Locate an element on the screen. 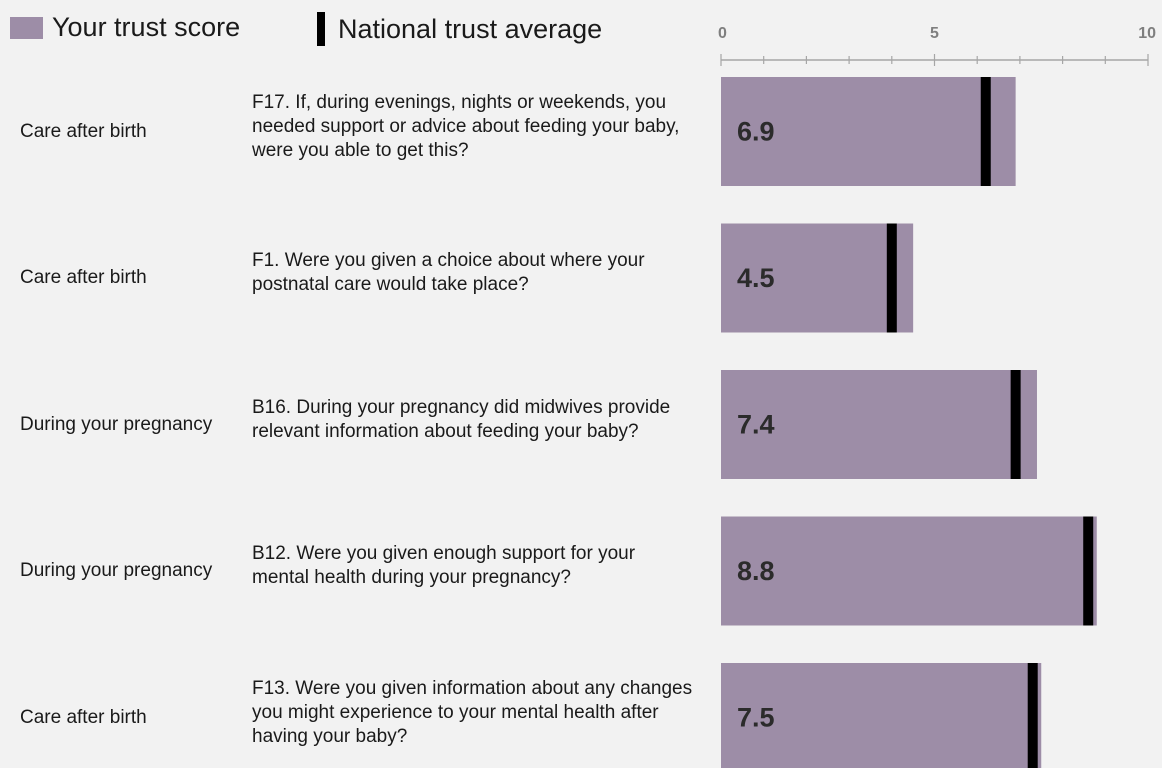 Image resolution: width=1162 pixels, height=768 pixels. legend-label-trust: Your trust score is located at coordinates (146, 27).